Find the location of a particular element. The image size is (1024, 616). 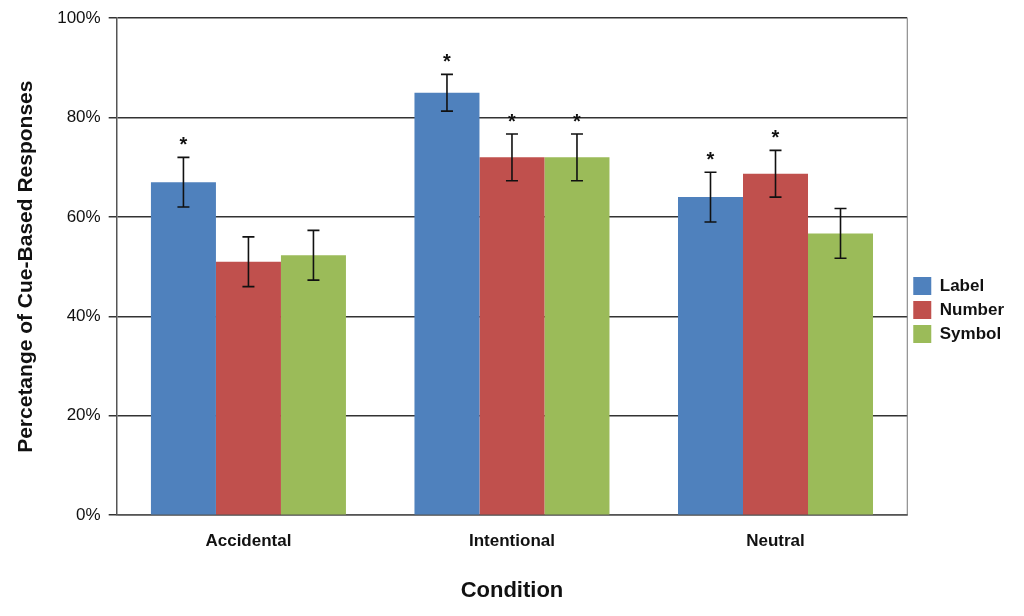

y-tick-label: 40% is located at coordinates (83, 316).